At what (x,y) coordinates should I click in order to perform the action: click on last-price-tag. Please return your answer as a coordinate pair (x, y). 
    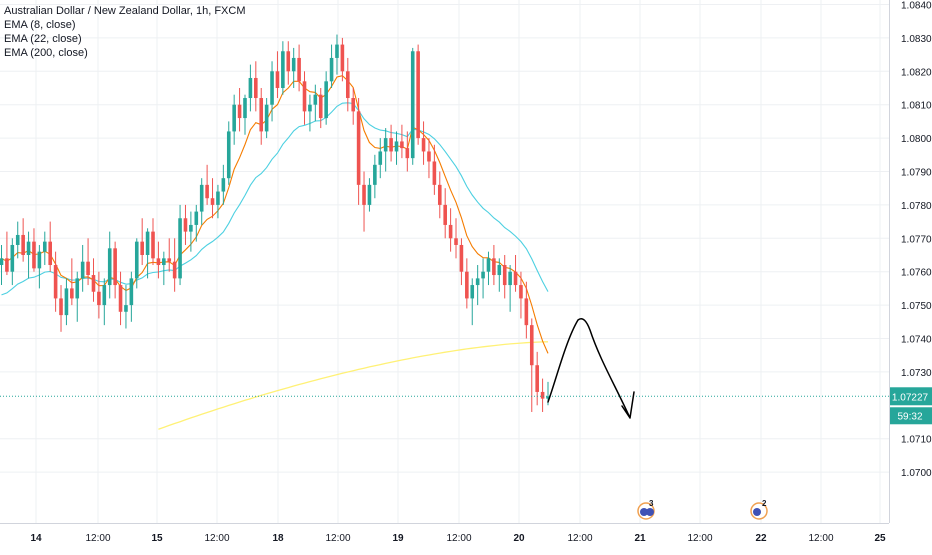
    Looking at the image, I should click on (911, 396).